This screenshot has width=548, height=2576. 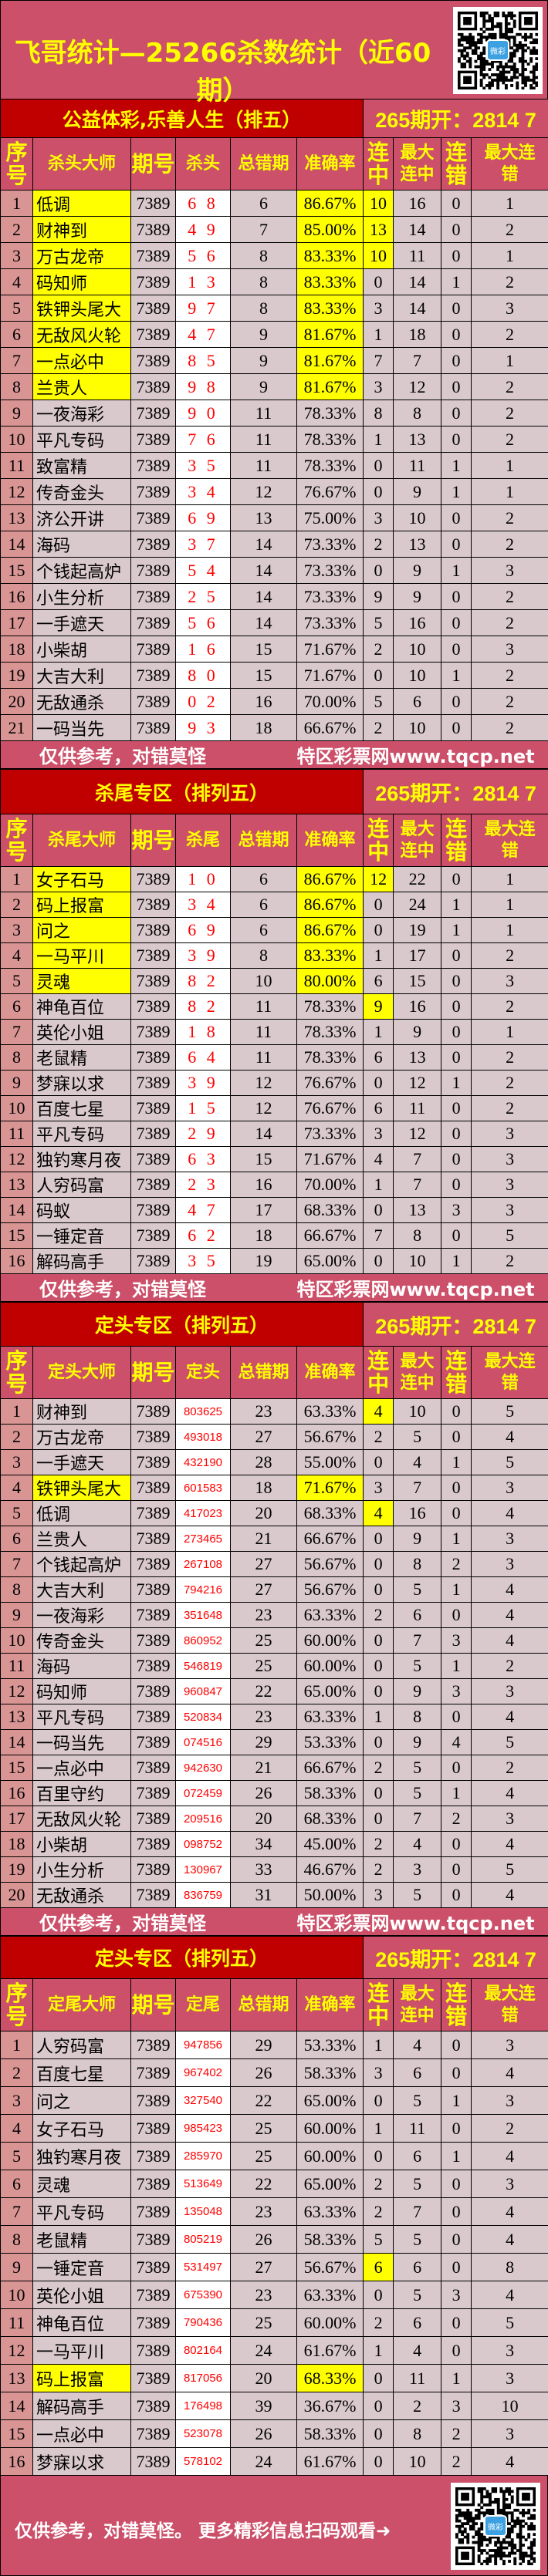 I want to click on cell-pick: 4 7, so click(x=204, y=335).